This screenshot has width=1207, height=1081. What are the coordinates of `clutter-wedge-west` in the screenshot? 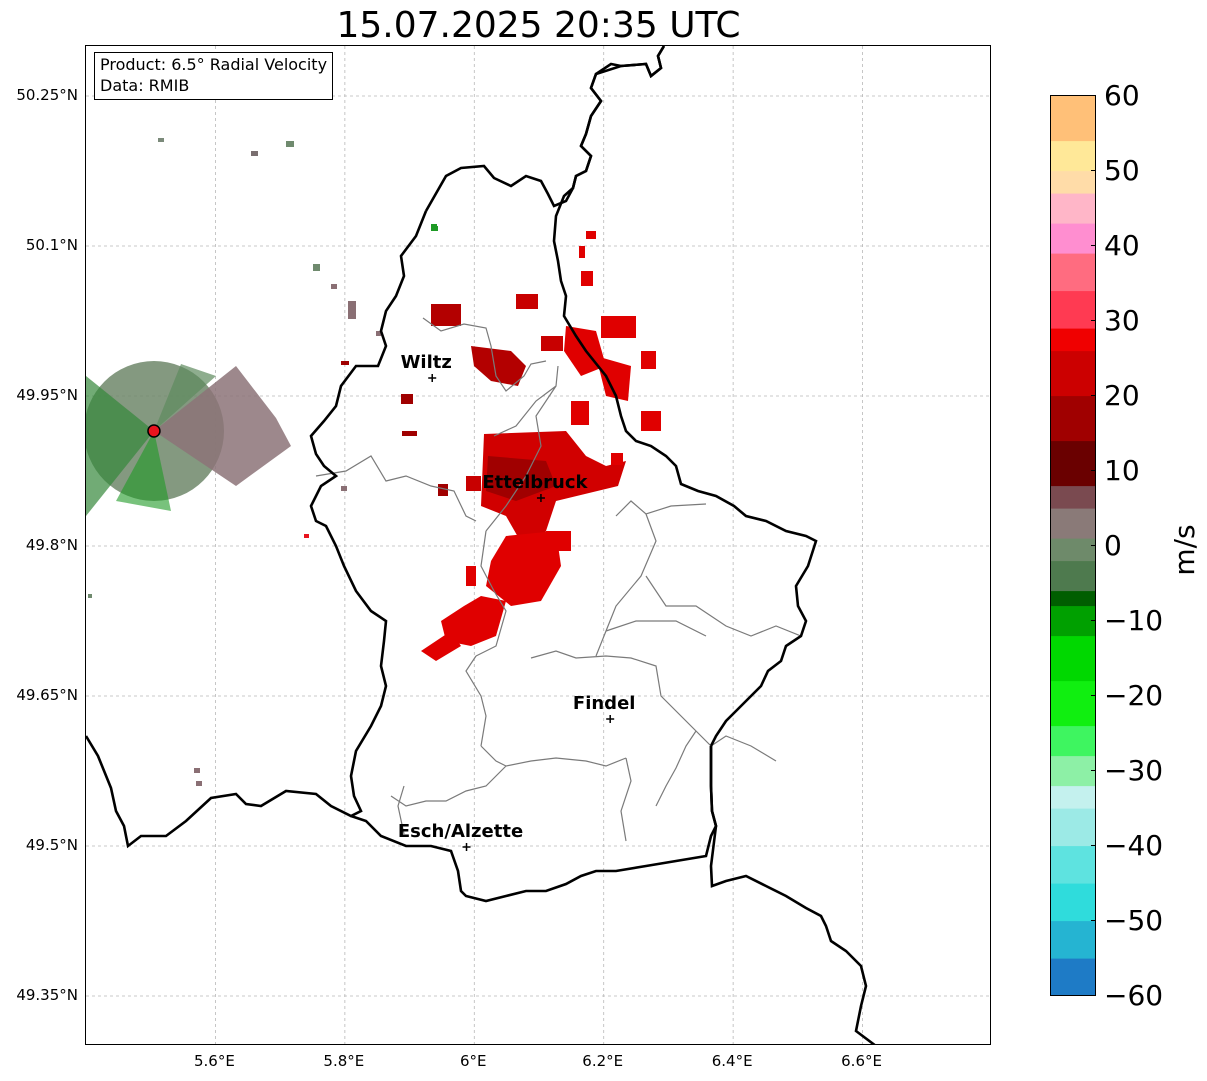 It's located at (120, 446).